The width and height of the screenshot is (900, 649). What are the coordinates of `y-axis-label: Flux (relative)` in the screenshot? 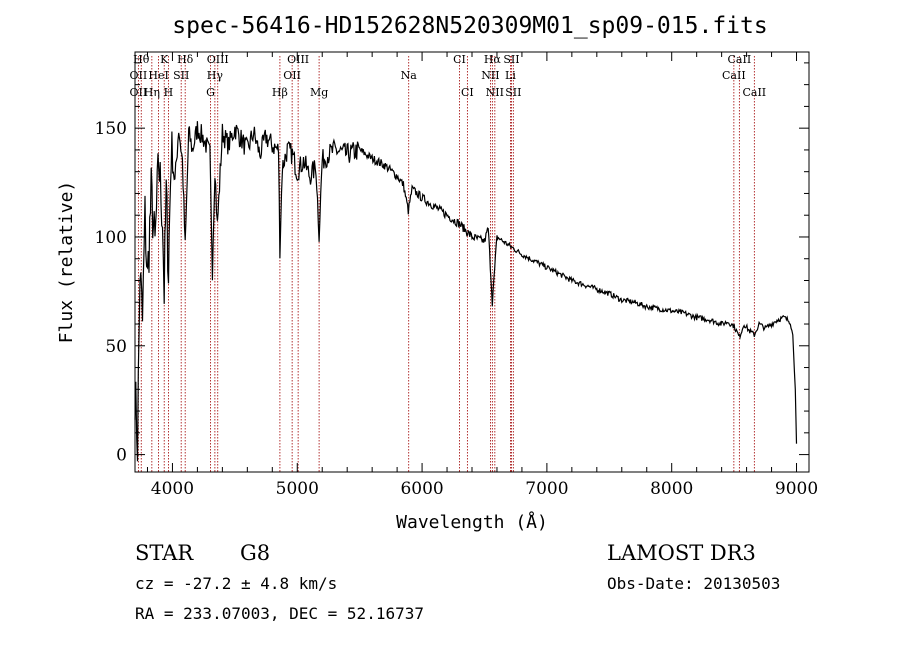 It's located at (66, 262).